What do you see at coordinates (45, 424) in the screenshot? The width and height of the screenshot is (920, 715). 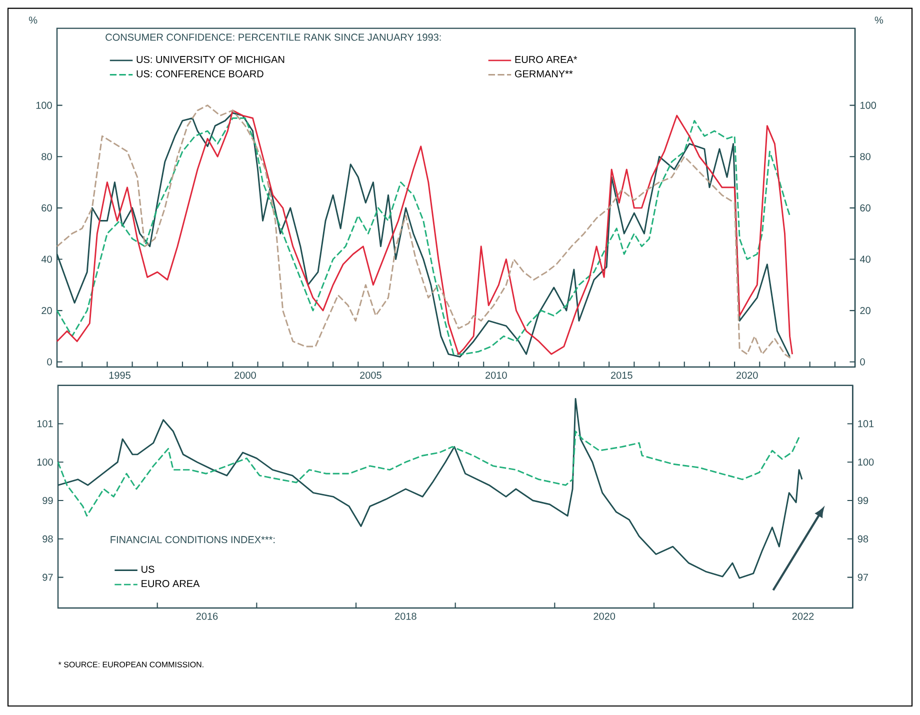 I see `y-tick-label: 101` at bounding box center [45, 424].